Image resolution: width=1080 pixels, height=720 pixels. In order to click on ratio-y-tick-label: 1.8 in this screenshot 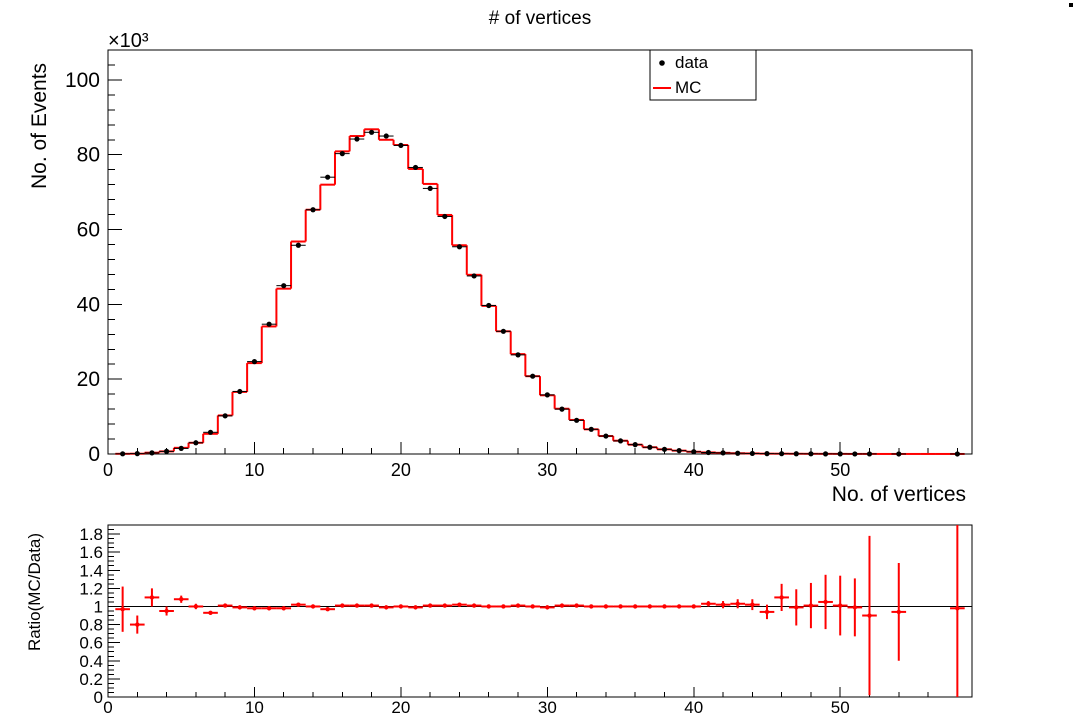, I will do `click(91, 534)`.